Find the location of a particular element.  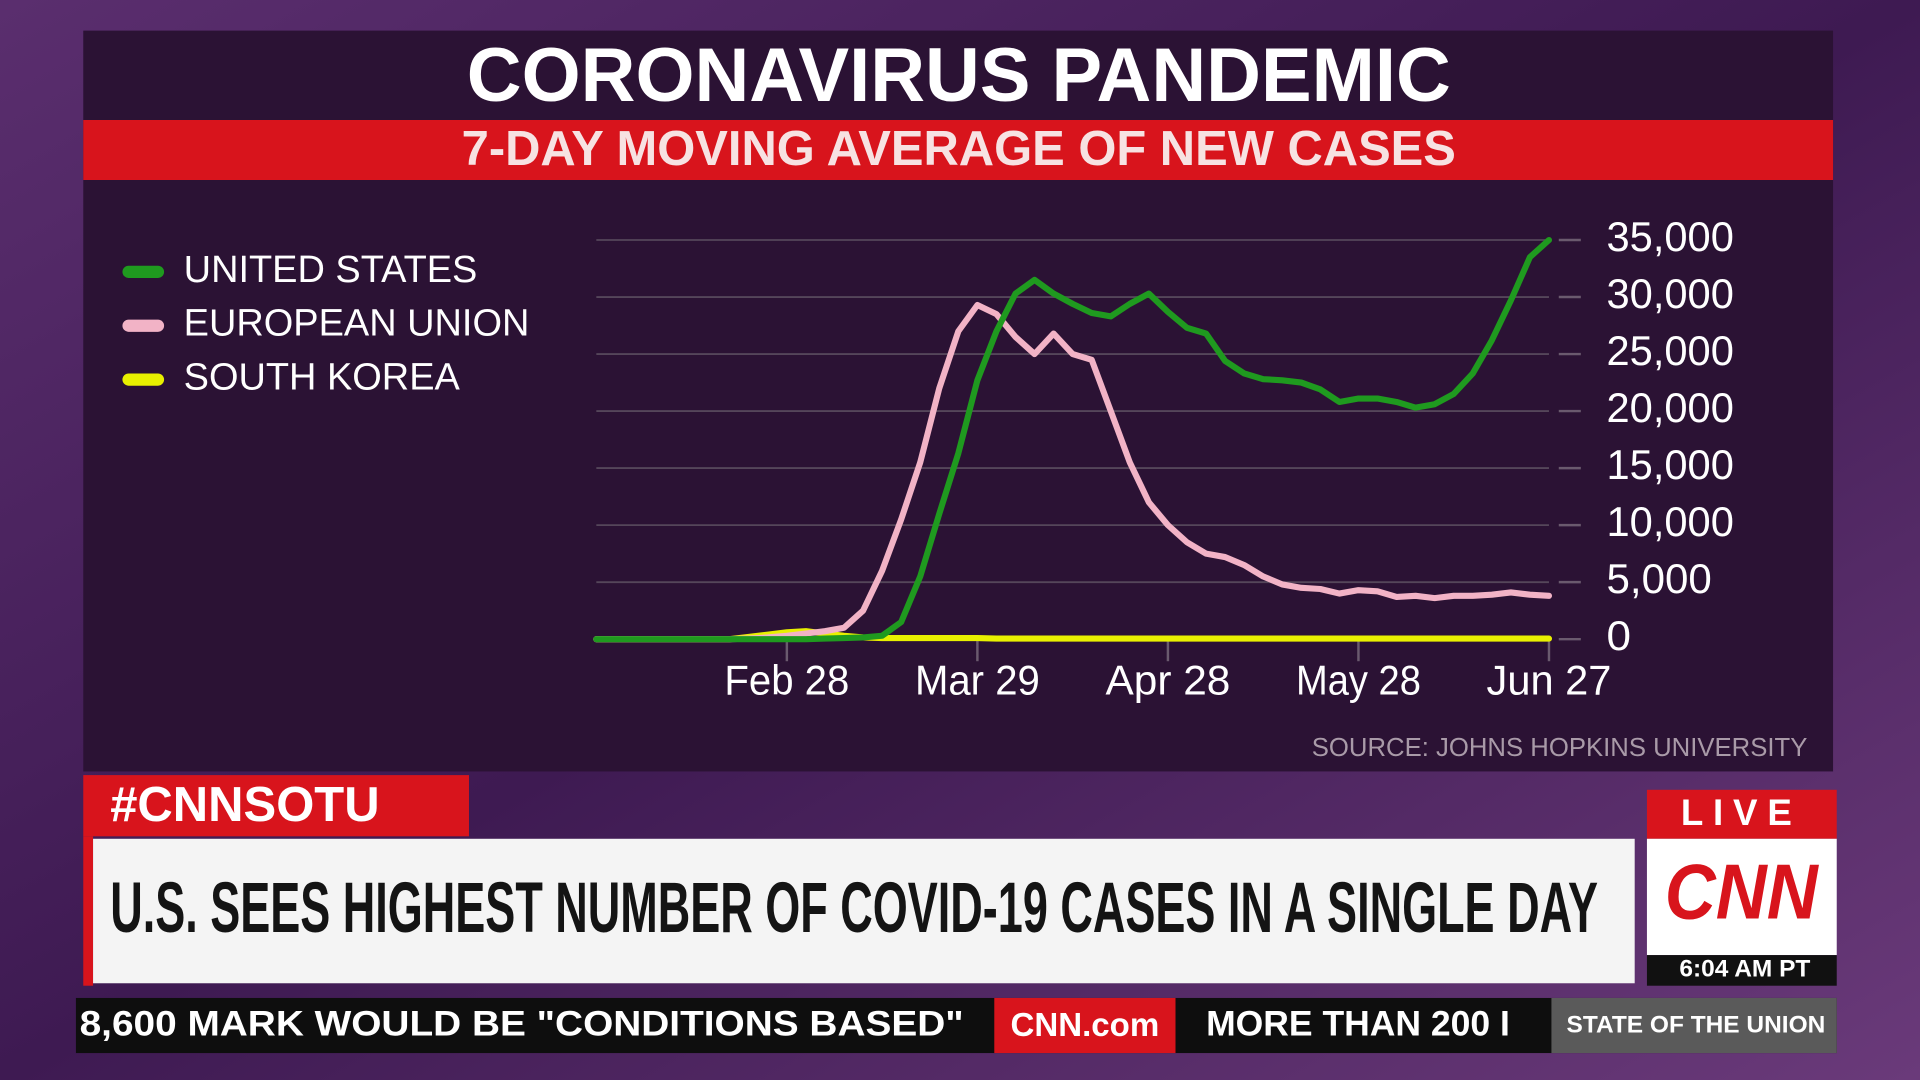

show-name: STATE OF THE UNION is located at coordinates (1696, 1025).